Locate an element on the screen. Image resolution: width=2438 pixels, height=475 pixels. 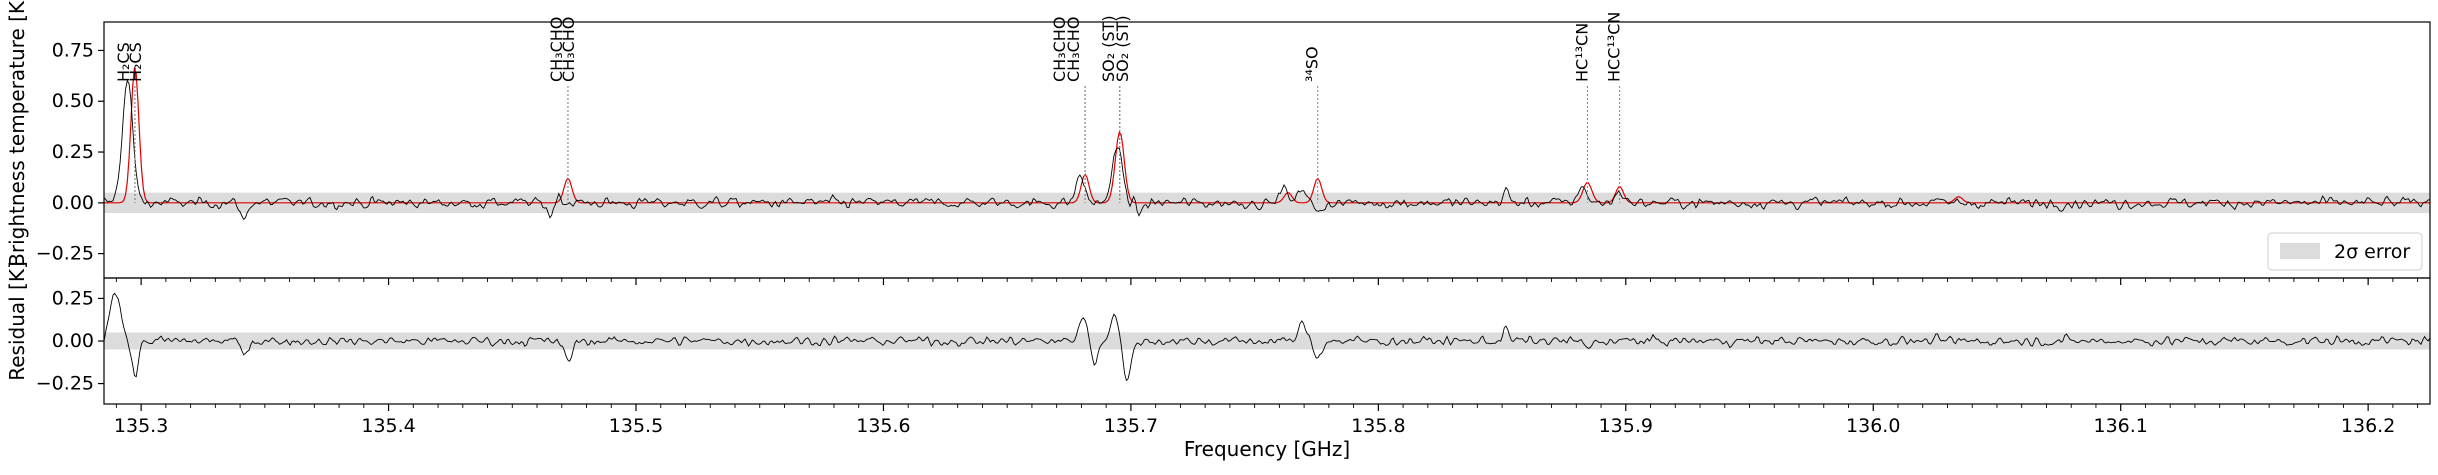
legend-swatch is located at coordinates (2300, 251).